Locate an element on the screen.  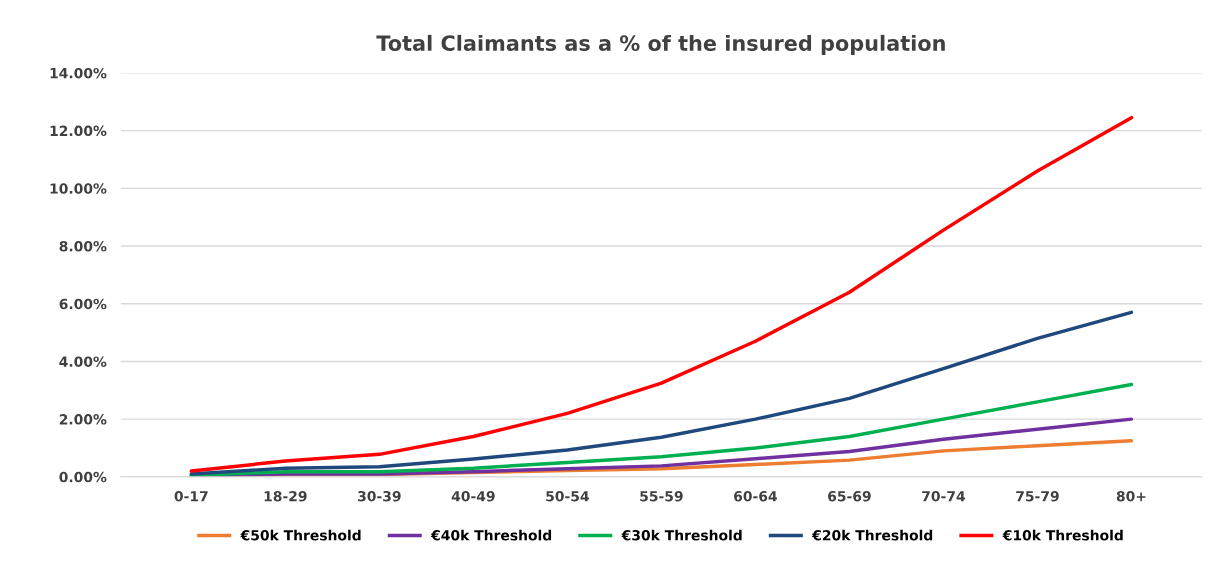
y-tick-label: 6.00% is located at coordinates (83, 304).